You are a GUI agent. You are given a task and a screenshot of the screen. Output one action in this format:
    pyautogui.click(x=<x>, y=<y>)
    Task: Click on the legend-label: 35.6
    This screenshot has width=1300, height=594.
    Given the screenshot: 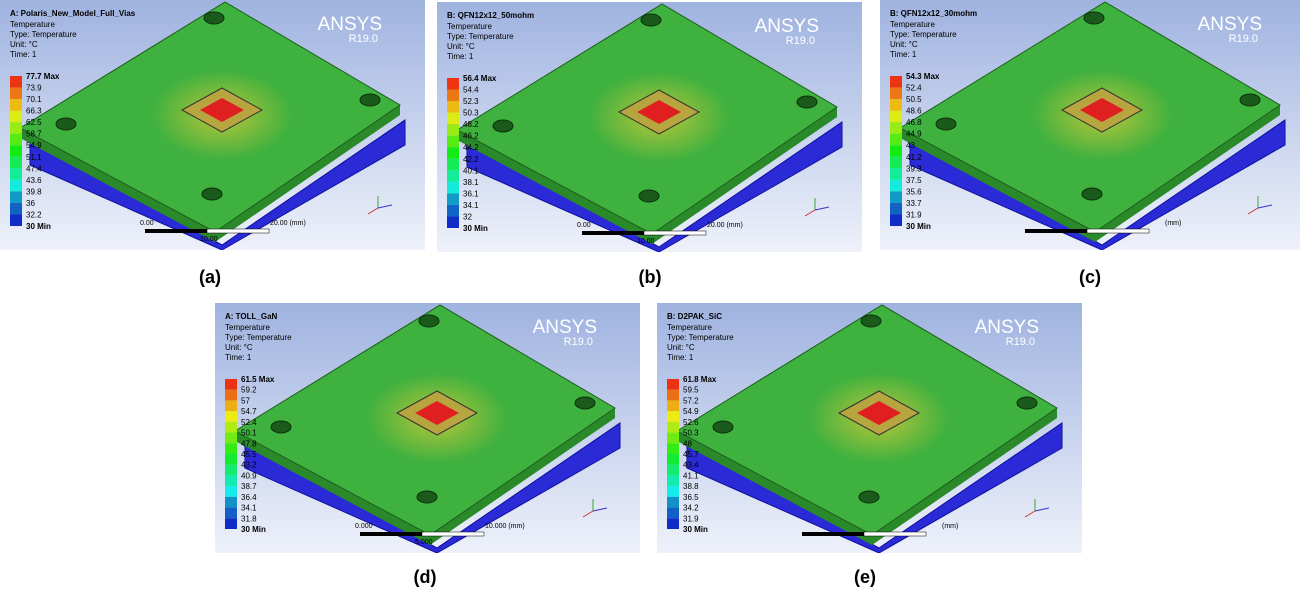 What is the action you would take?
    pyautogui.click(x=914, y=191)
    